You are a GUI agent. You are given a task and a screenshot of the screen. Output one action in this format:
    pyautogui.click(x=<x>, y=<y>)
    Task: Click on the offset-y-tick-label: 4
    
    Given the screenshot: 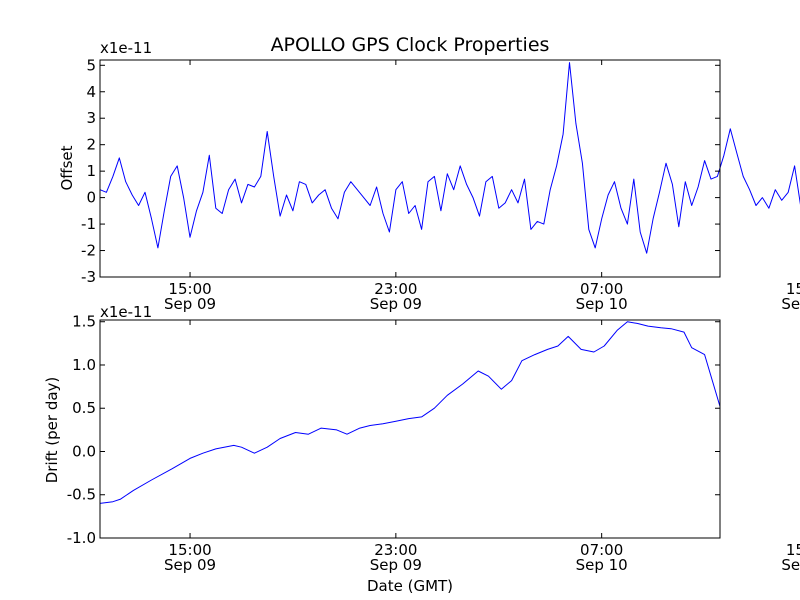 What is the action you would take?
    pyautogui.click(x=91, y=92)
    